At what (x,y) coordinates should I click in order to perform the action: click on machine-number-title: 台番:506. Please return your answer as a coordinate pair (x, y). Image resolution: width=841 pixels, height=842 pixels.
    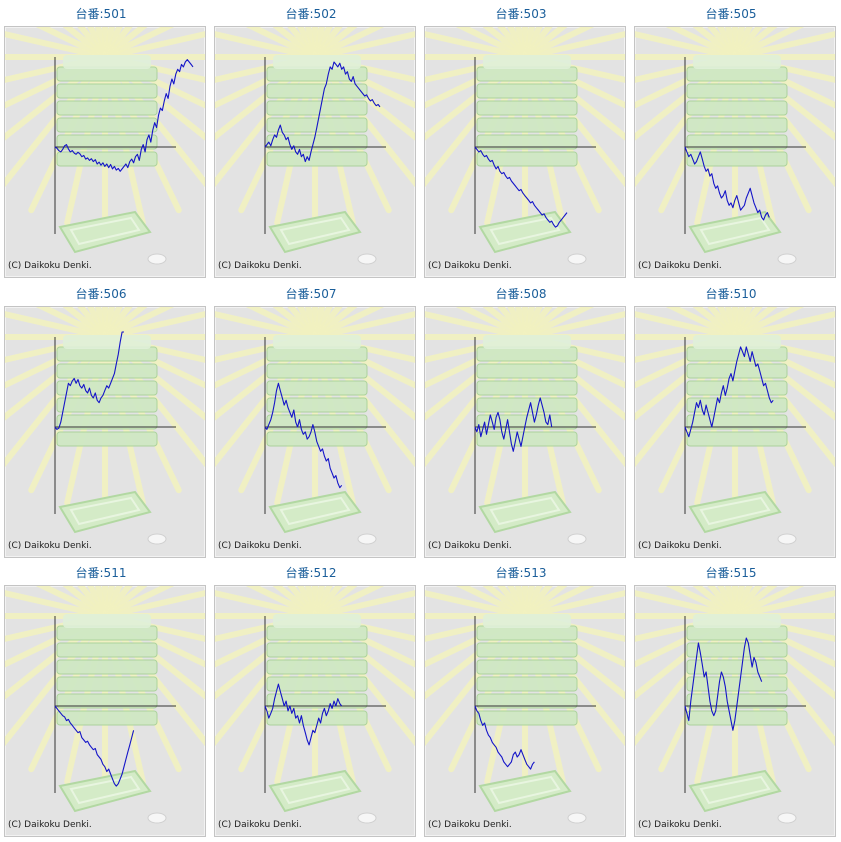
    Looking at the image, I should click on (101, 294).